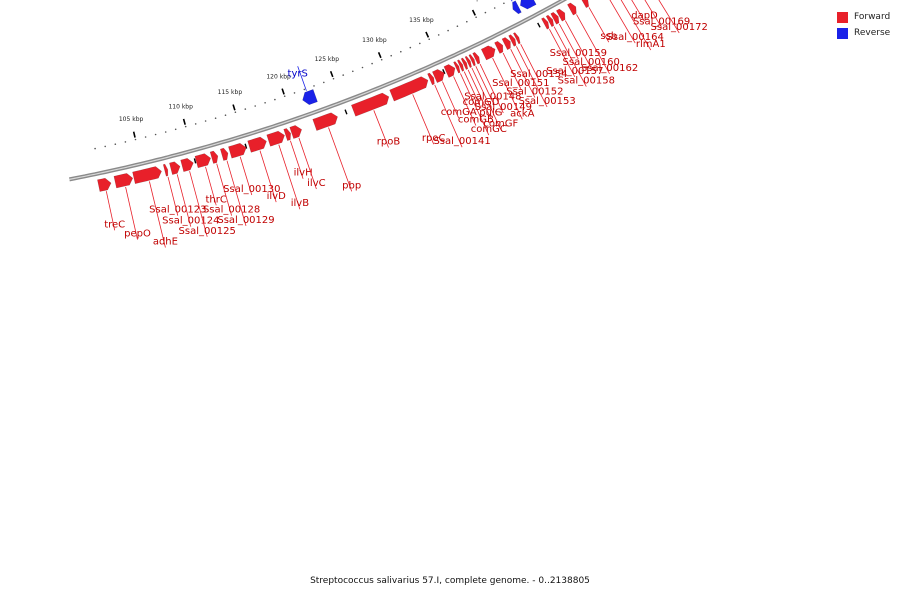  What do you see at coordinates (481, 102) in the screenshot?
I see `gene-label-comGD: comGD` at bounding box center [481, 102].